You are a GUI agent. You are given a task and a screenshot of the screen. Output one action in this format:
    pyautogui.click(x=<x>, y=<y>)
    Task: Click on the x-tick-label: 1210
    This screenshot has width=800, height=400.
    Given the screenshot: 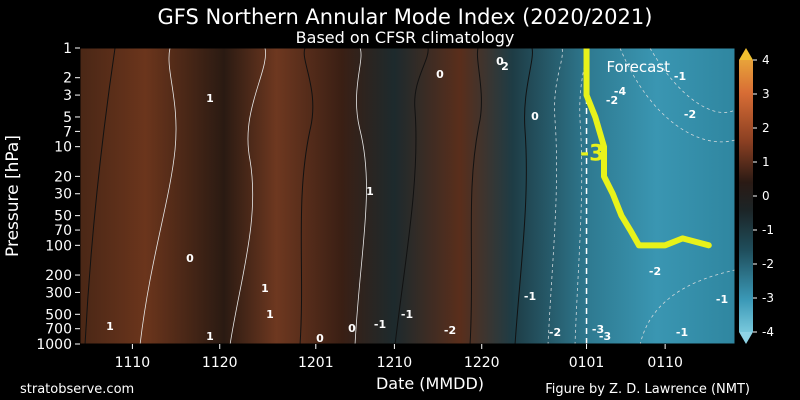 What is the action you would take?
    pyautogui.click(x=395, y=363)
    